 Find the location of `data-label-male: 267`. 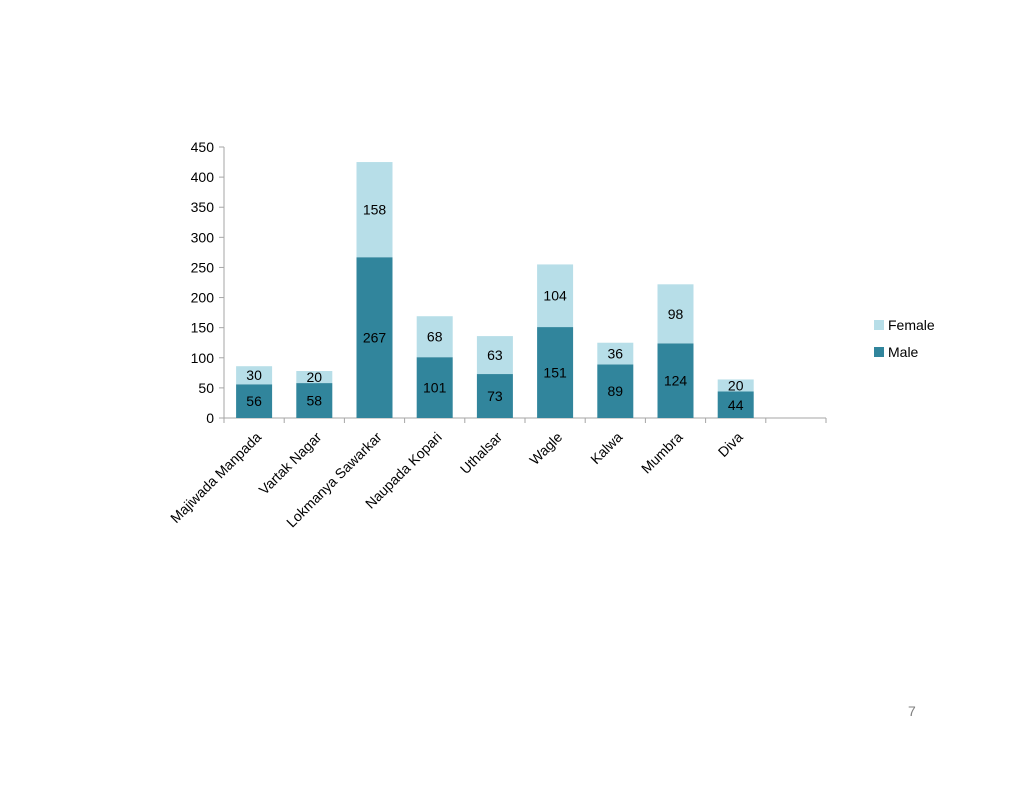

data-label-male: 267 is located at coordinates (375, 338).